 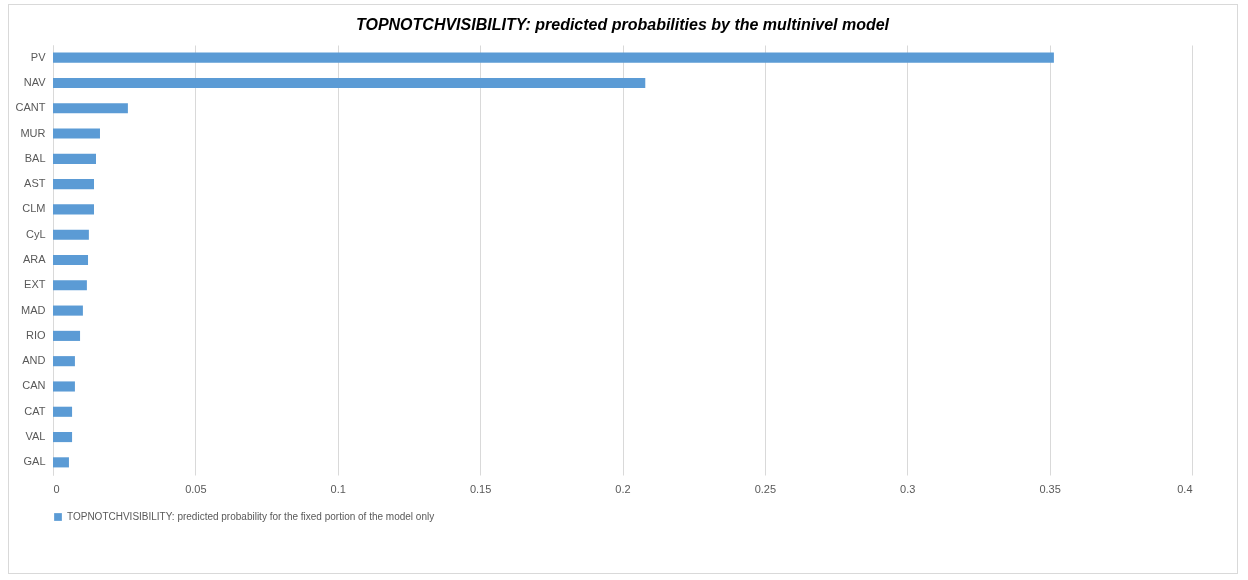 I want to click on x-tick-label: 0.3, so click(x=908, y=488).